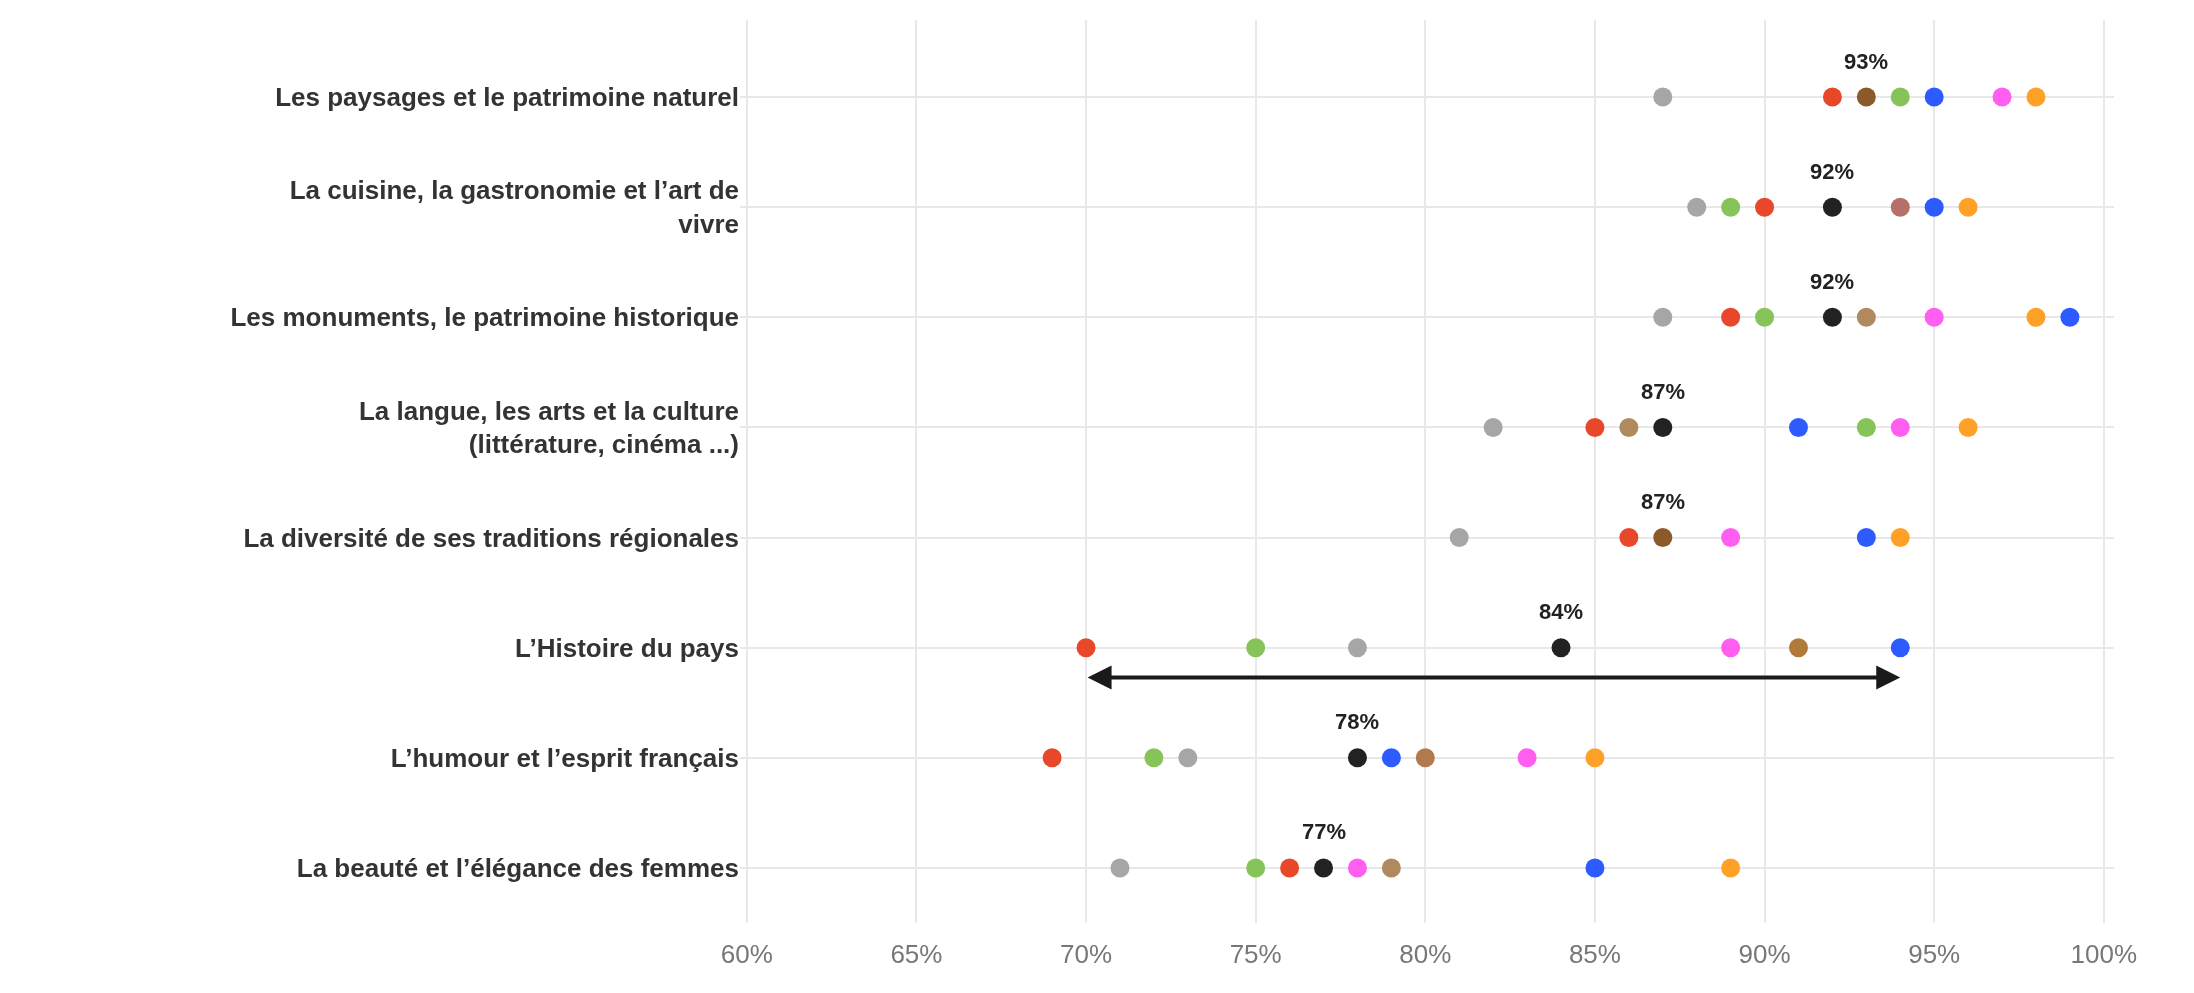  Describe the element at coordinates (548, 427) in the screenshot. I see `y-tick-label: La langue, les arts et la culture (littérature, cinéma ...)` at that location.